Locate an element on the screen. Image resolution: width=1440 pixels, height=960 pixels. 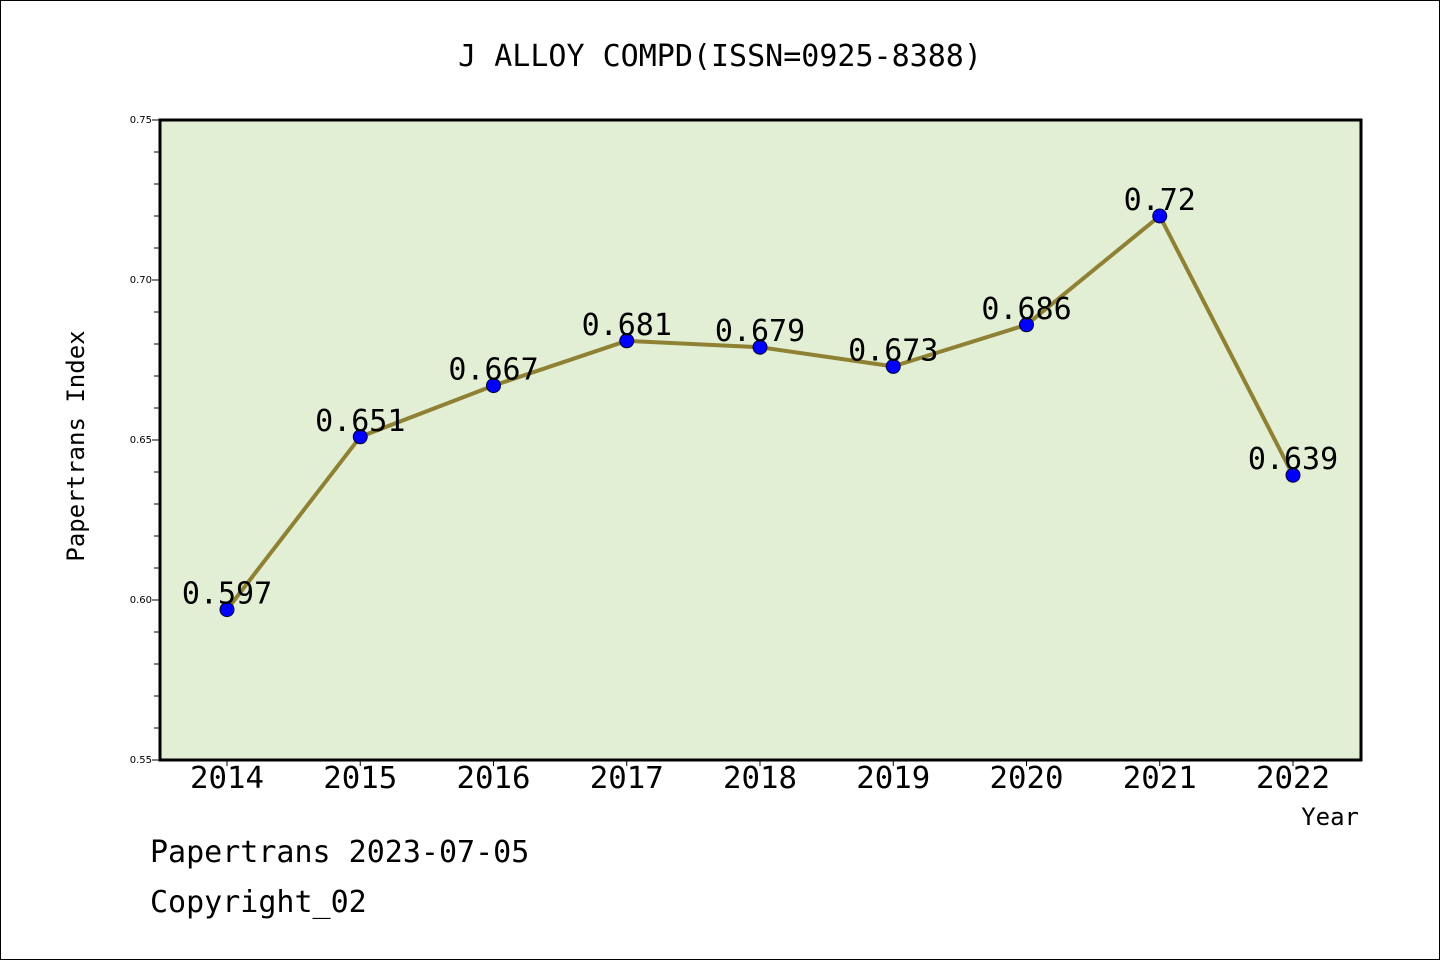
footer-source: Papertrans 2023-07-05 is located at coordinates (340, 852).